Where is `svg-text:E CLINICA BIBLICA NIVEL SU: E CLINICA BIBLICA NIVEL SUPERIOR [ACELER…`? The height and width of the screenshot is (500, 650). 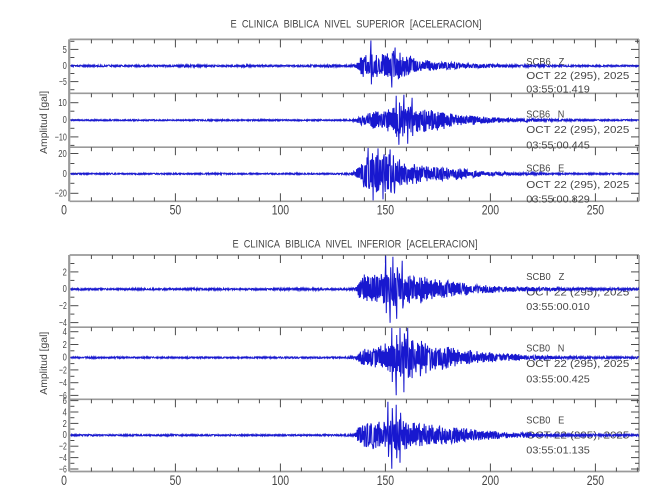 svg-text:E CLINICA BIBLICA NIVEL SU: E CLINICA BIBLICA NIVEL SUPERIOR [ACELER… is located at coordinates (356, 25).